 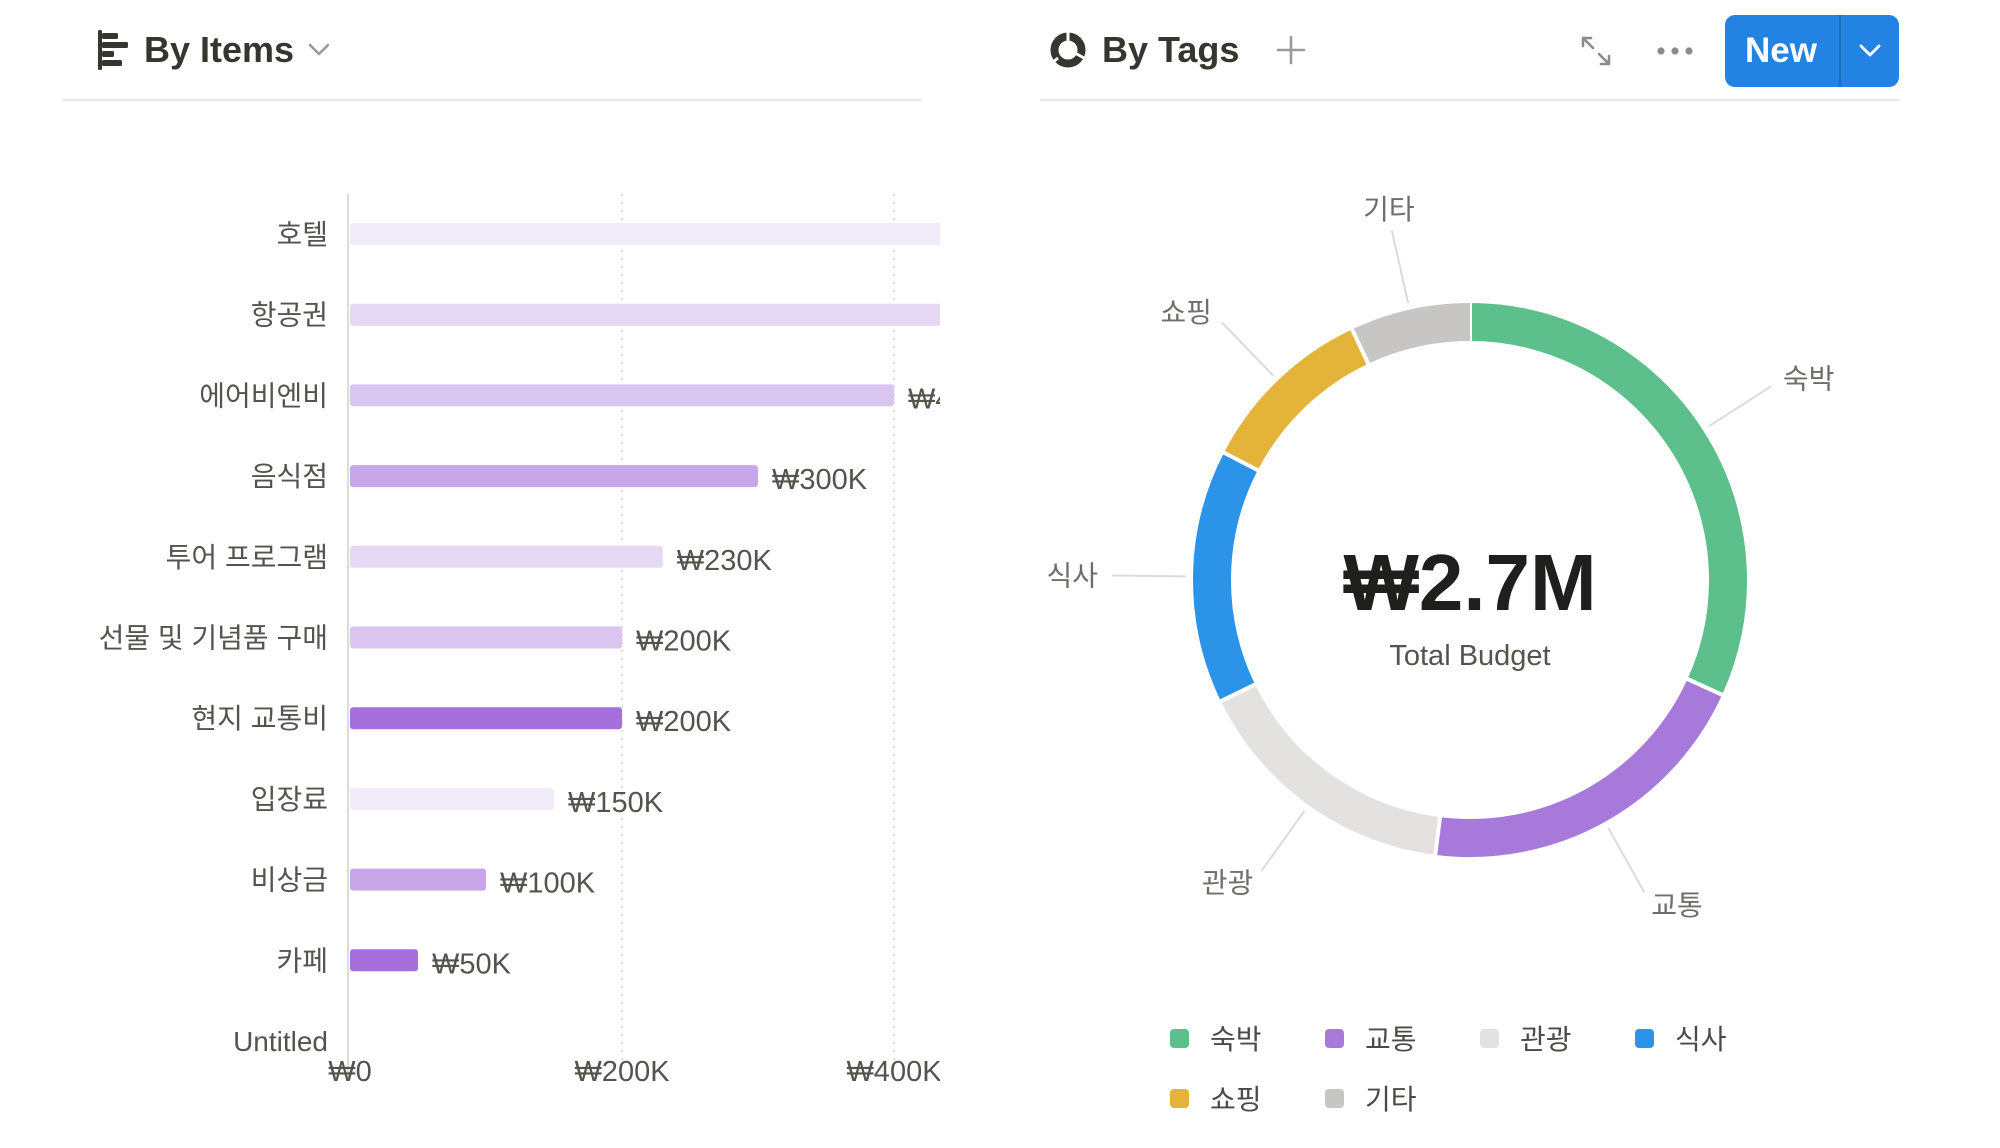 What do you see at coordinates (1068, 50) in the screenshot?
I see `donut-chart-icon` at bounding box center [1068, 50].